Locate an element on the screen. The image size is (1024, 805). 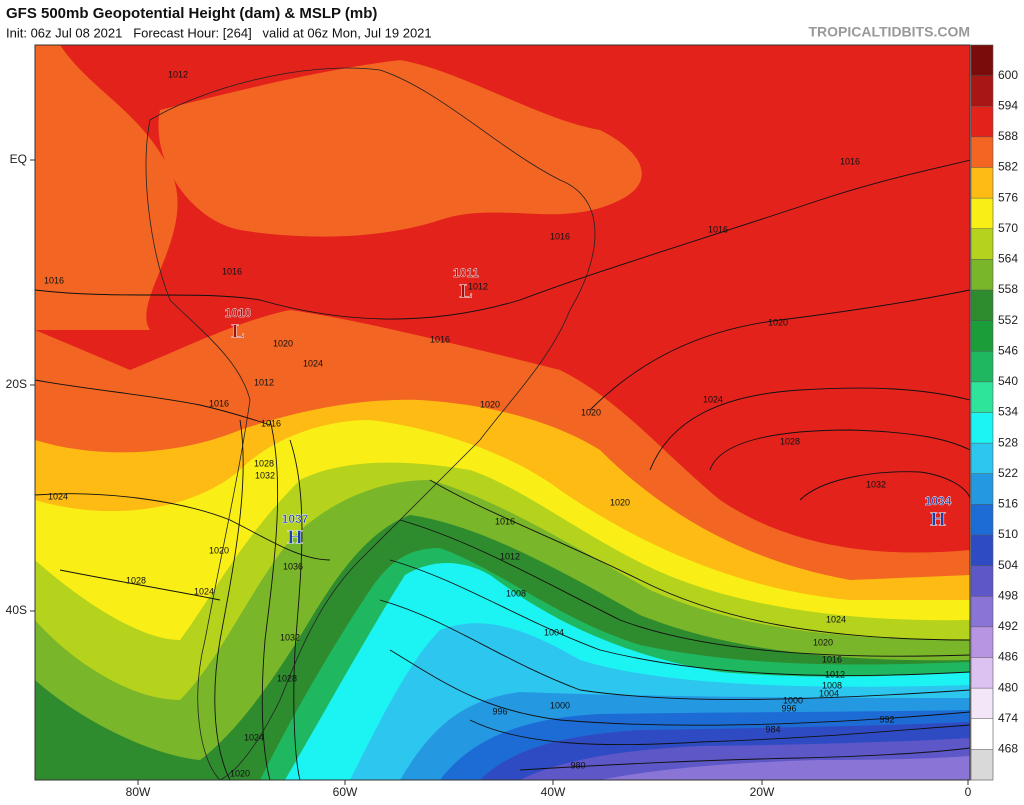
x-axis-label: 60W is located at coordinates (345, 792).